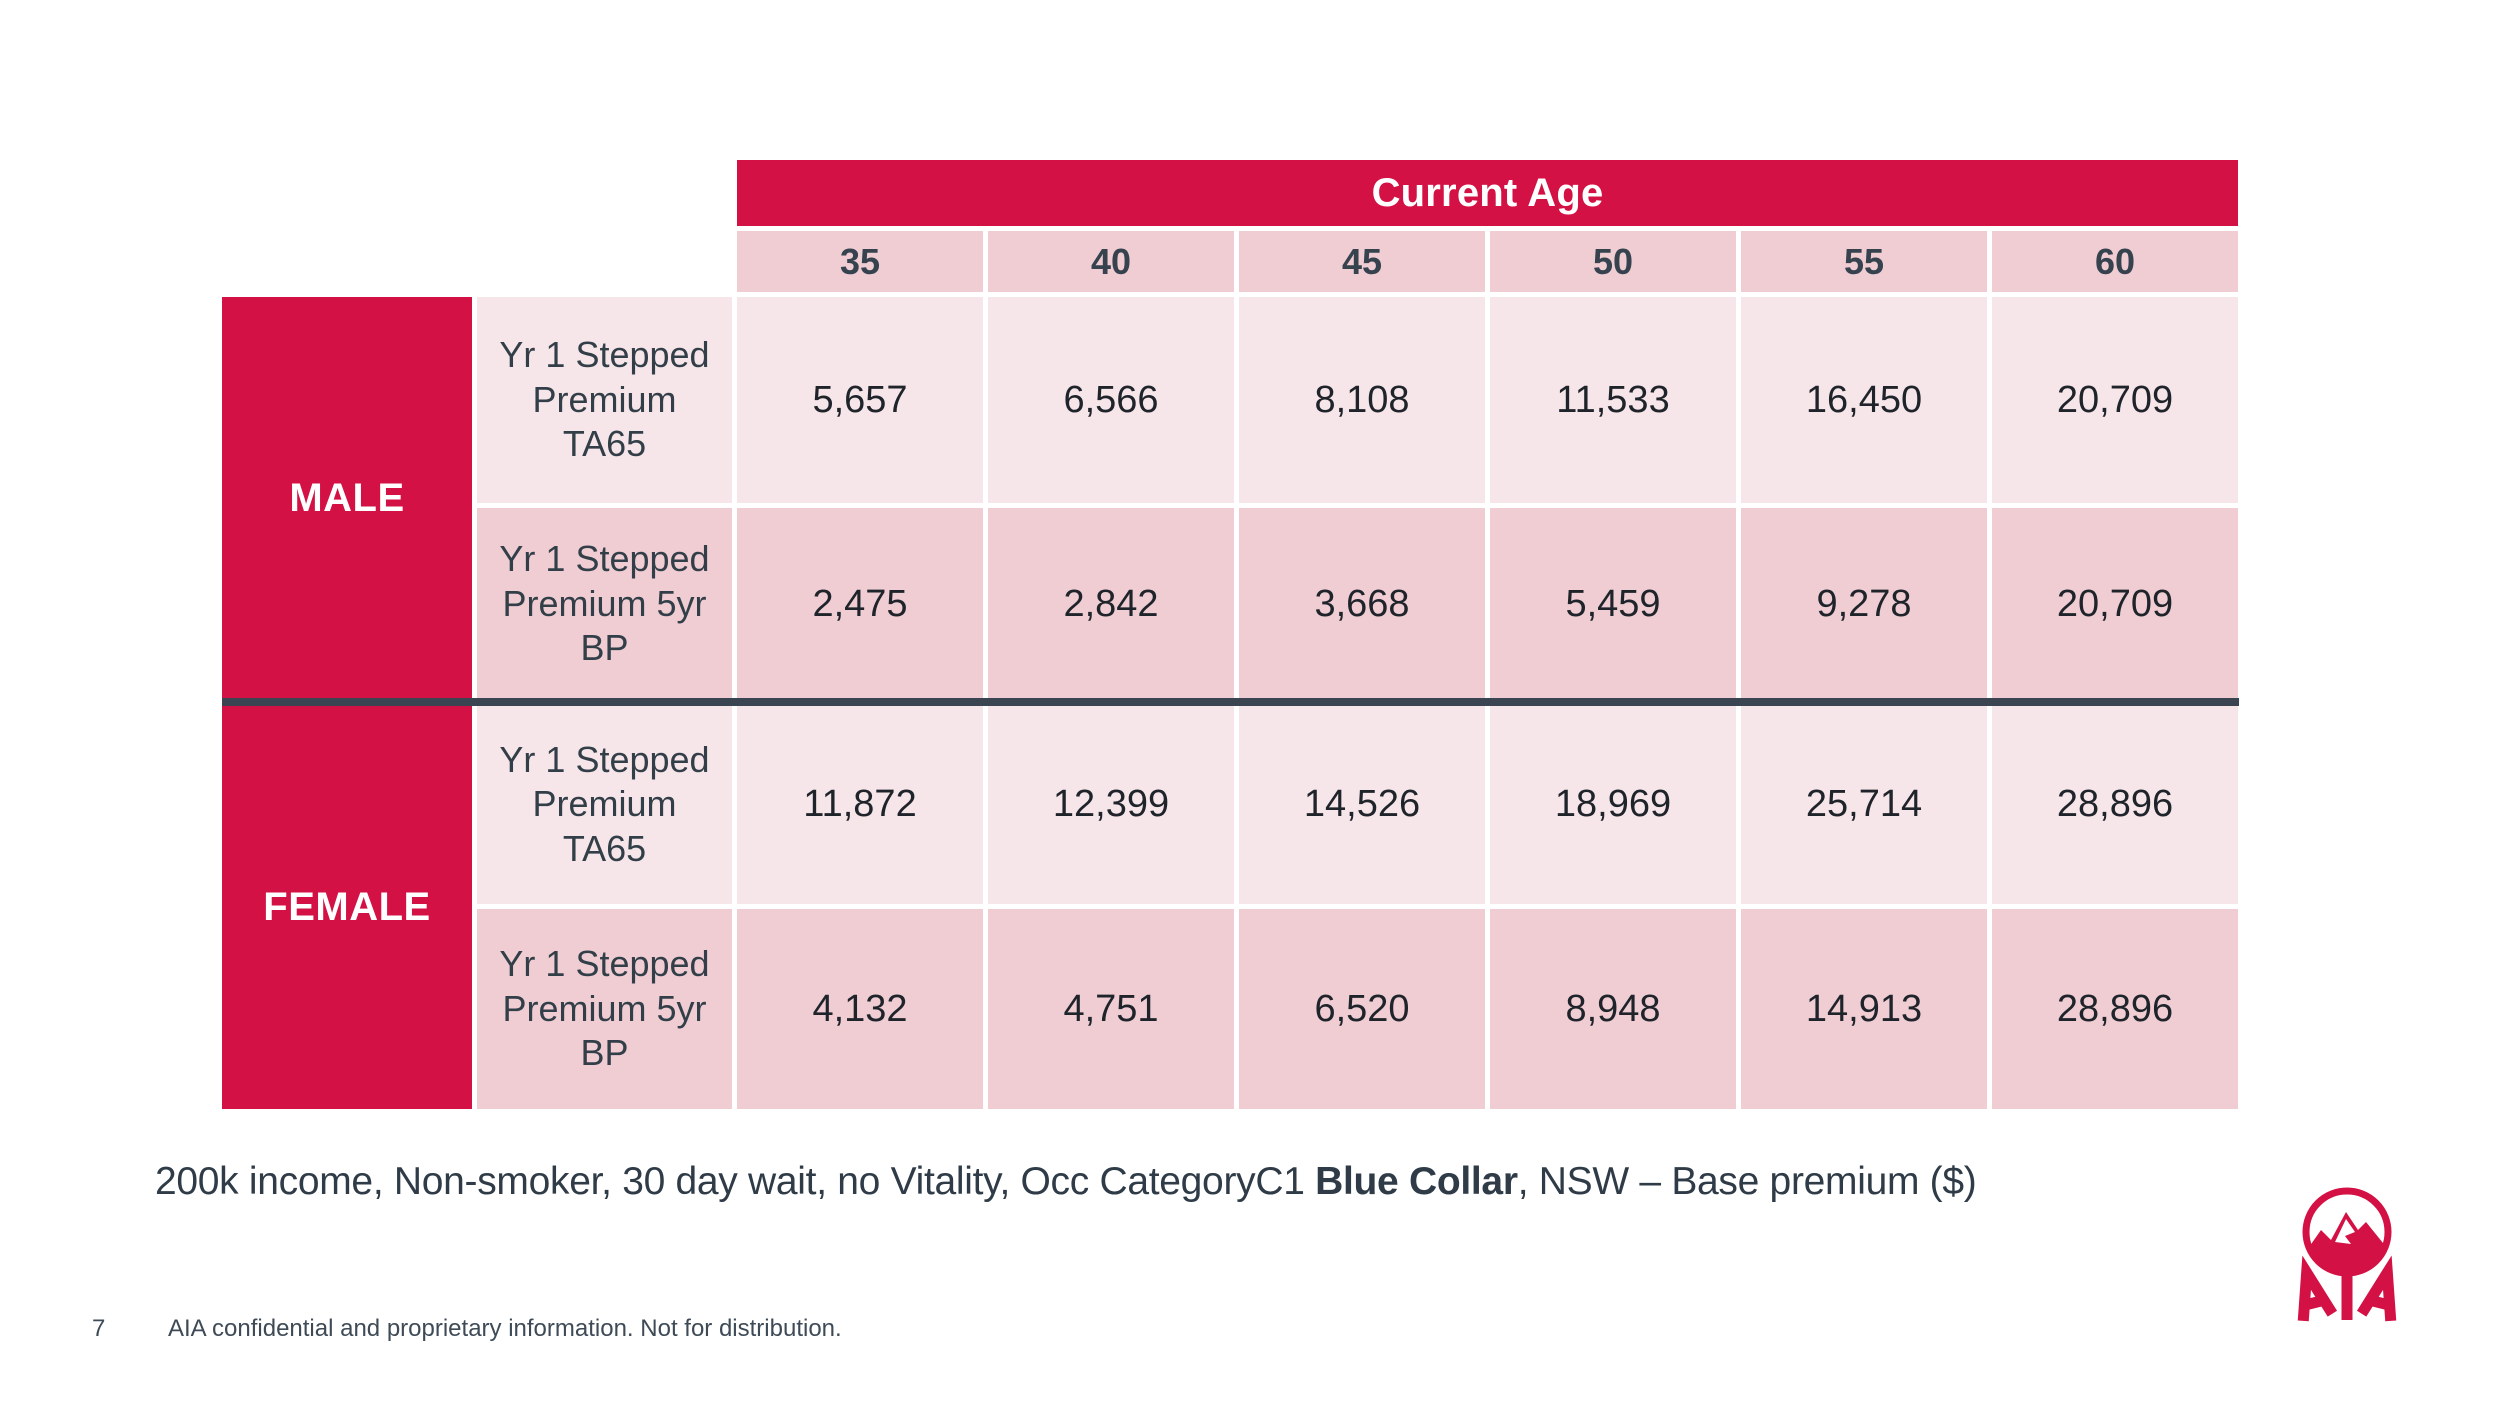 This screenshot has height=1406, width=2500. I want to click on age-column-header-35: 35, so click(860, 261).